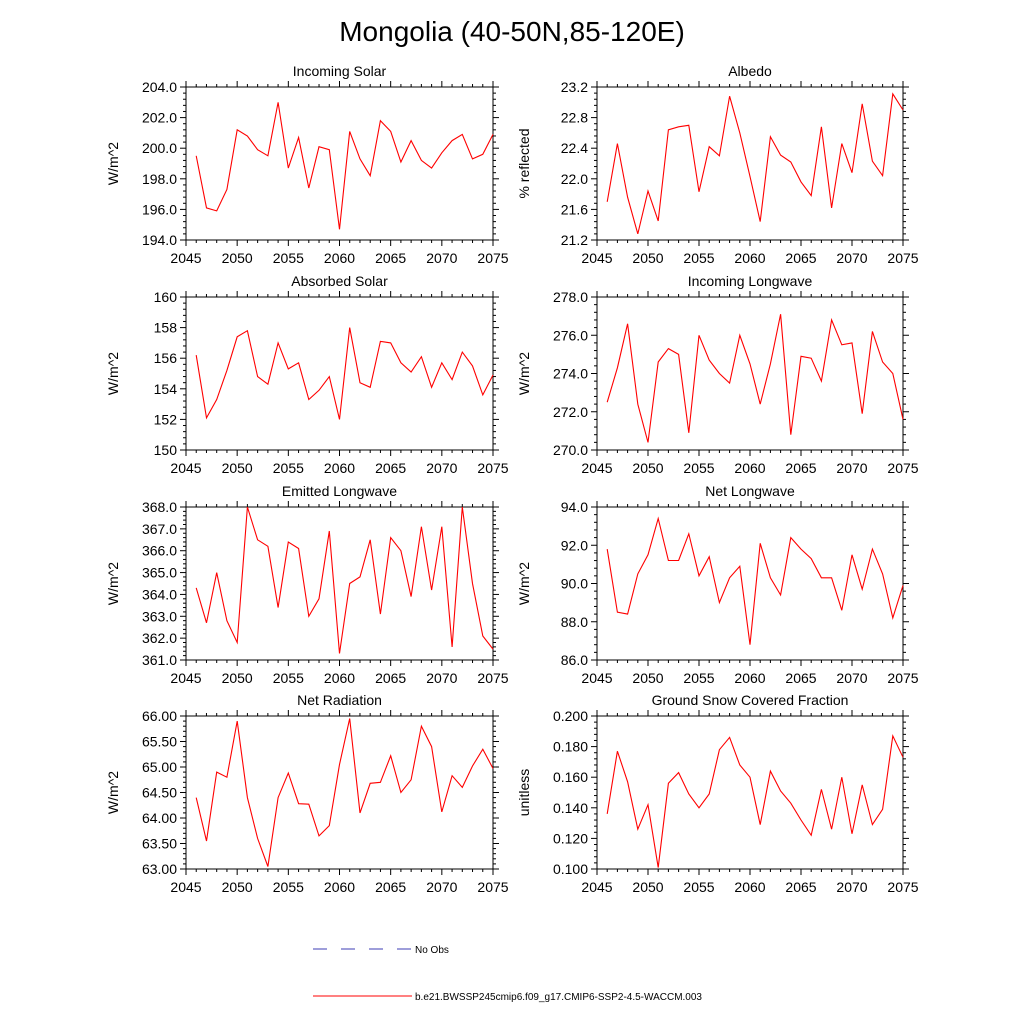 The image size is (1024, 1024). What do you see at coordinates (159, 716) in the screenshot?
I see `y-tick-label: 66.00` at bounding box center [159, 716].